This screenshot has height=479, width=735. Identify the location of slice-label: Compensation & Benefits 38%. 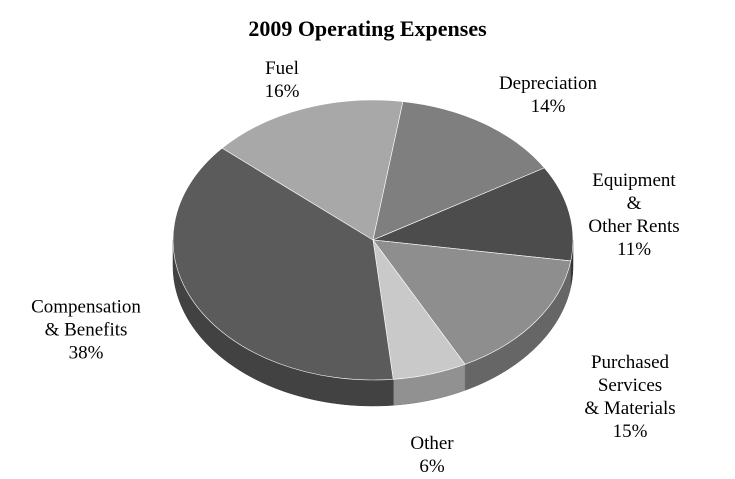
(86, 330).